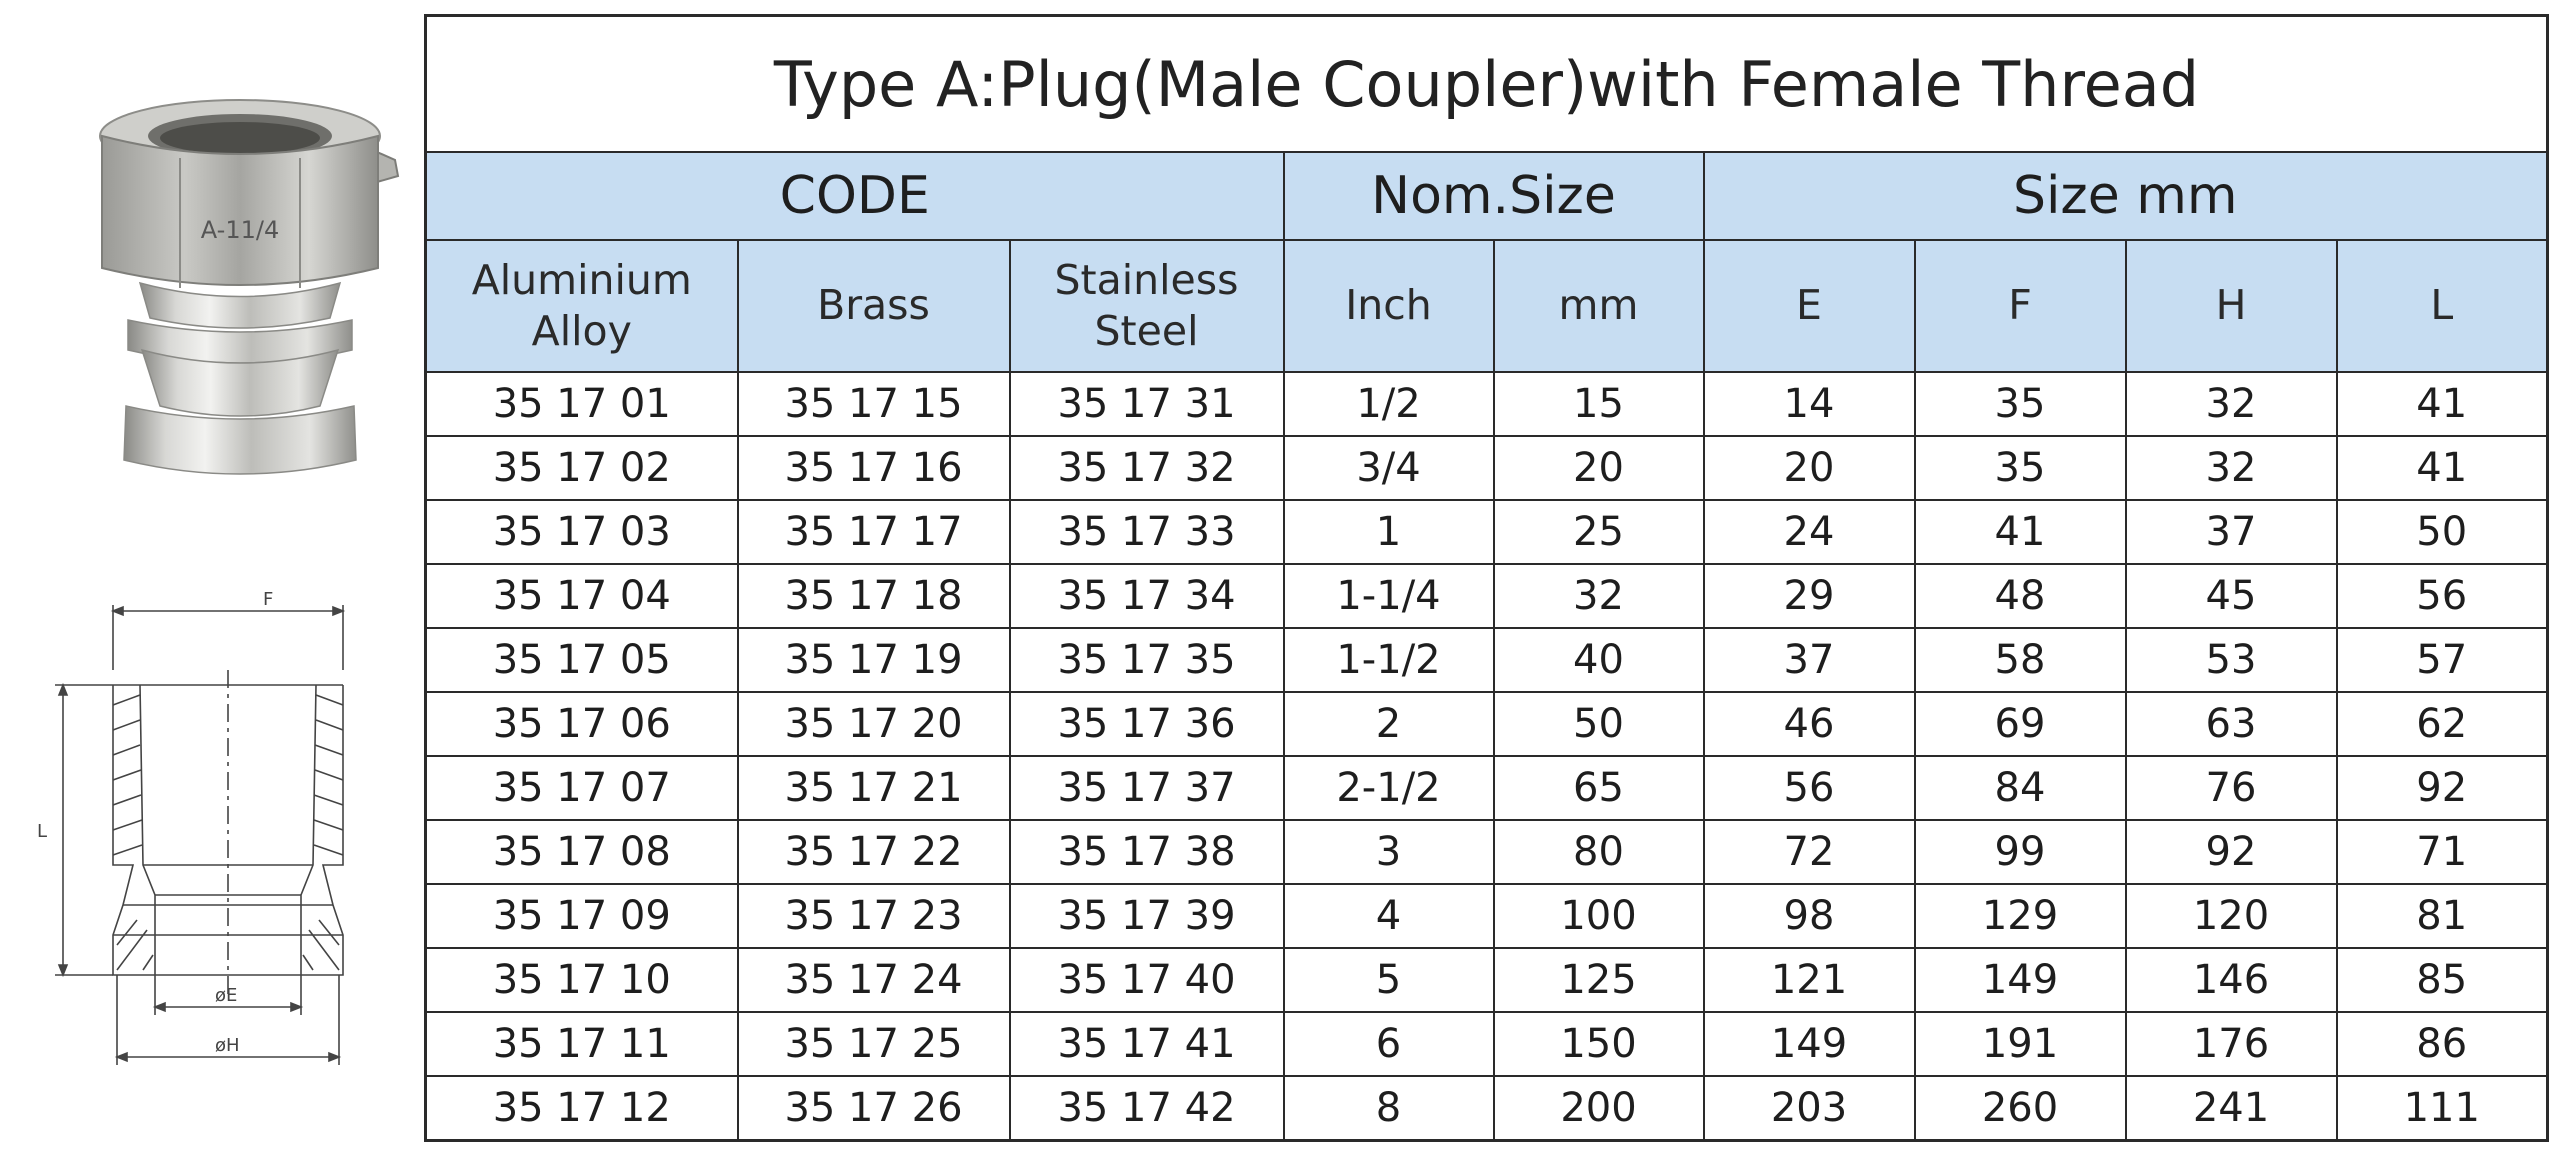  I want to click on group-header-size-mm: Size mm, so click(2125, 196).